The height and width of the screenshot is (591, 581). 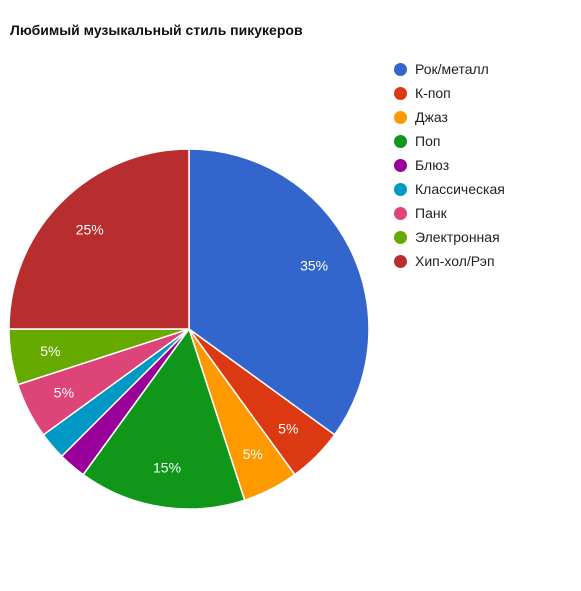 What do you see at coordinates (433, 93) in the screenshot?
I see `legend-label-1: К-поп` at bounding box center [433, 93].